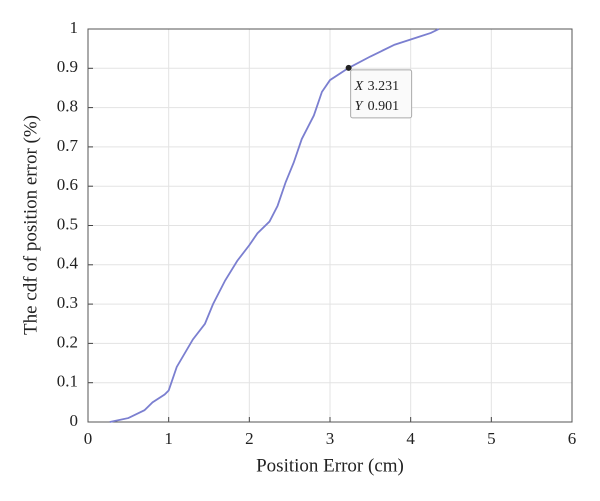 The height and width of the screenshot is (501, 600). Describe the element at coordinates (410, 438) in the screenshot. I see `x-tick-label: 4` at that location.